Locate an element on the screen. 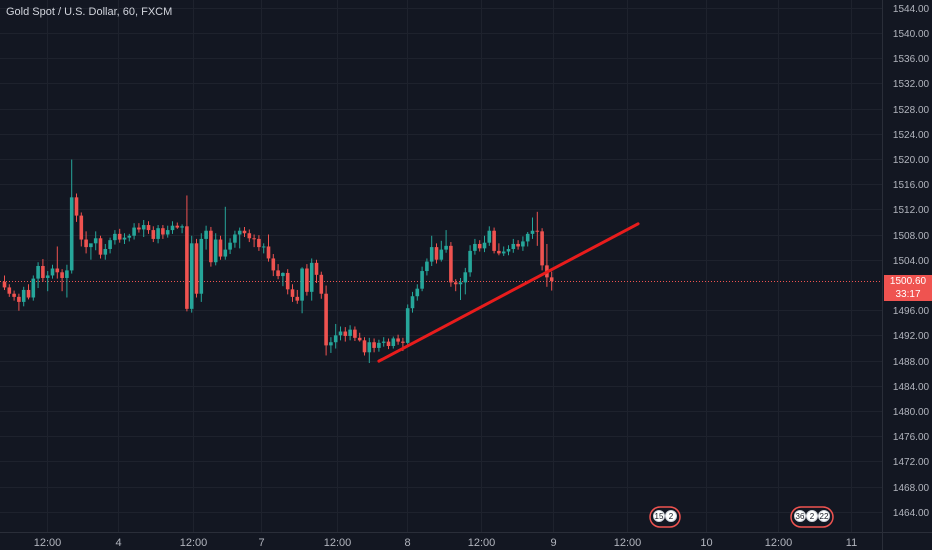 Image resolution: width=932 pixels, height=550 pixels. price-tick-label: 1472.00 is located at coordinates (911, 462).